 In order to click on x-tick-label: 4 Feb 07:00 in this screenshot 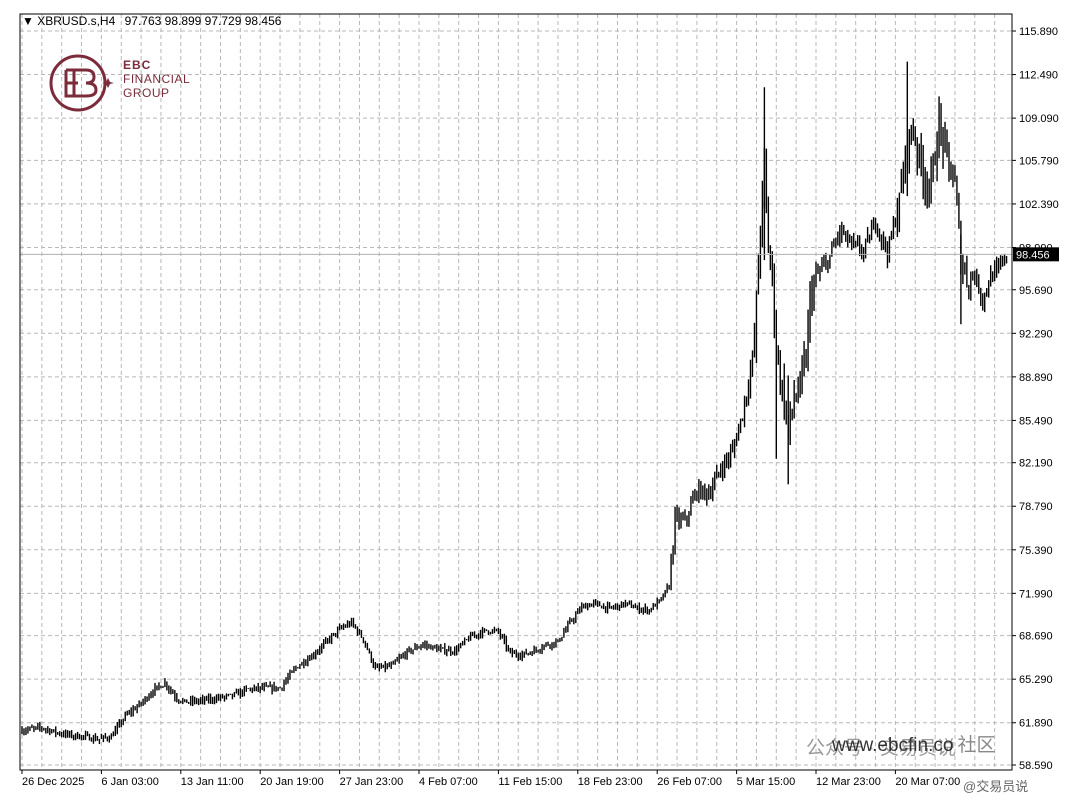, I will do `click(448, 782)`.